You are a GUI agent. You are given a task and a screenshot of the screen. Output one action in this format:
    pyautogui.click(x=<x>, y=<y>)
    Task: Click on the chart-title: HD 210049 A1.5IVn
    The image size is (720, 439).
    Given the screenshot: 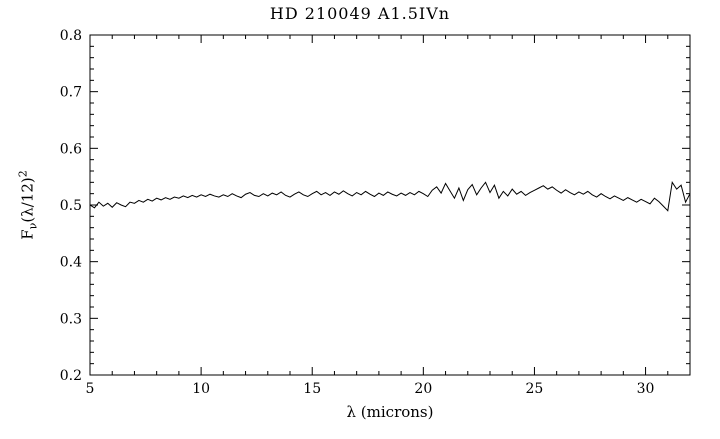 What is the action you would take?
    pyautogui.click(x=360, y=13)
    